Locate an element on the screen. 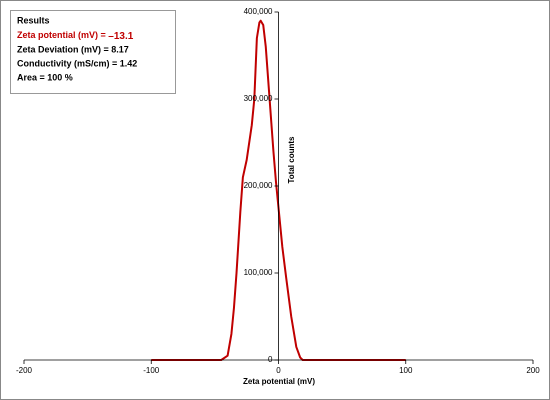  y-tick-label: 0 is located at coordinates (270, 359).